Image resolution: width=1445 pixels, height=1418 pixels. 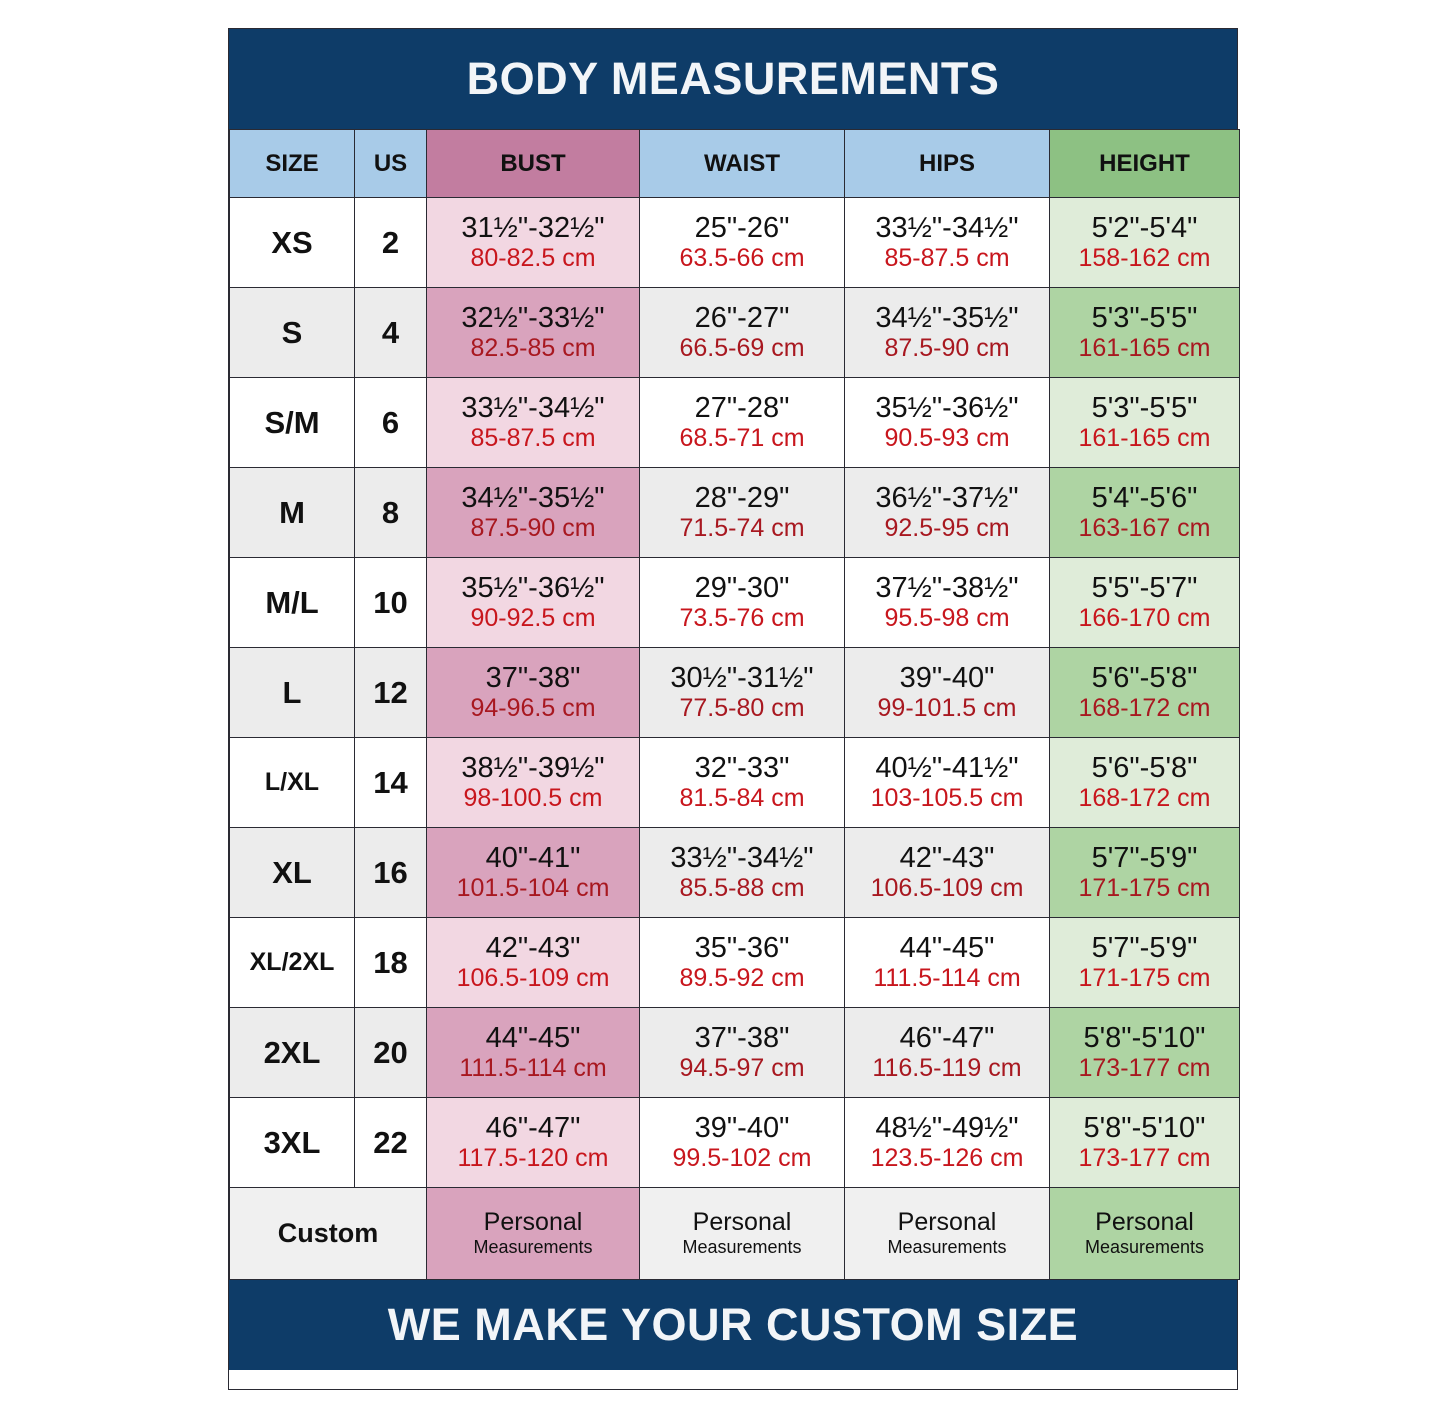 What do you see at coordinates (742, 257) in the screenshot?
I see `value-centimeters: 63.5-66 cm` at bounding box center [742, 257].